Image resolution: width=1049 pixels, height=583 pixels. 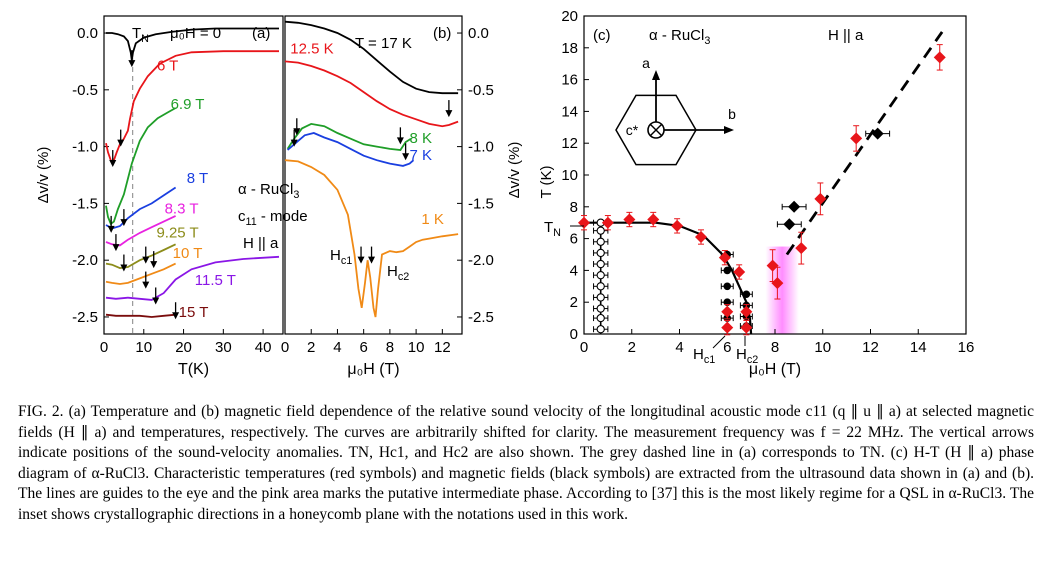 I want to click on c-axis-cross, so click(x=656, y=130).